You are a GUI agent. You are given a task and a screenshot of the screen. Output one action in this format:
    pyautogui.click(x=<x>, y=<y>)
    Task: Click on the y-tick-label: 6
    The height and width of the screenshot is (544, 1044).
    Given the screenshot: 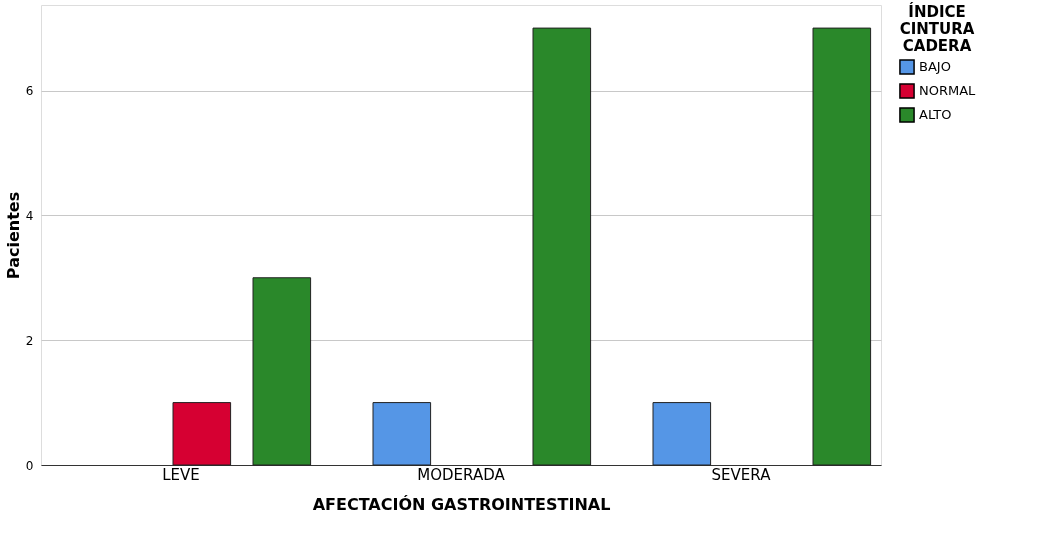 What is the action you would take?
    pyautogui.click(x=29, y=91)
    